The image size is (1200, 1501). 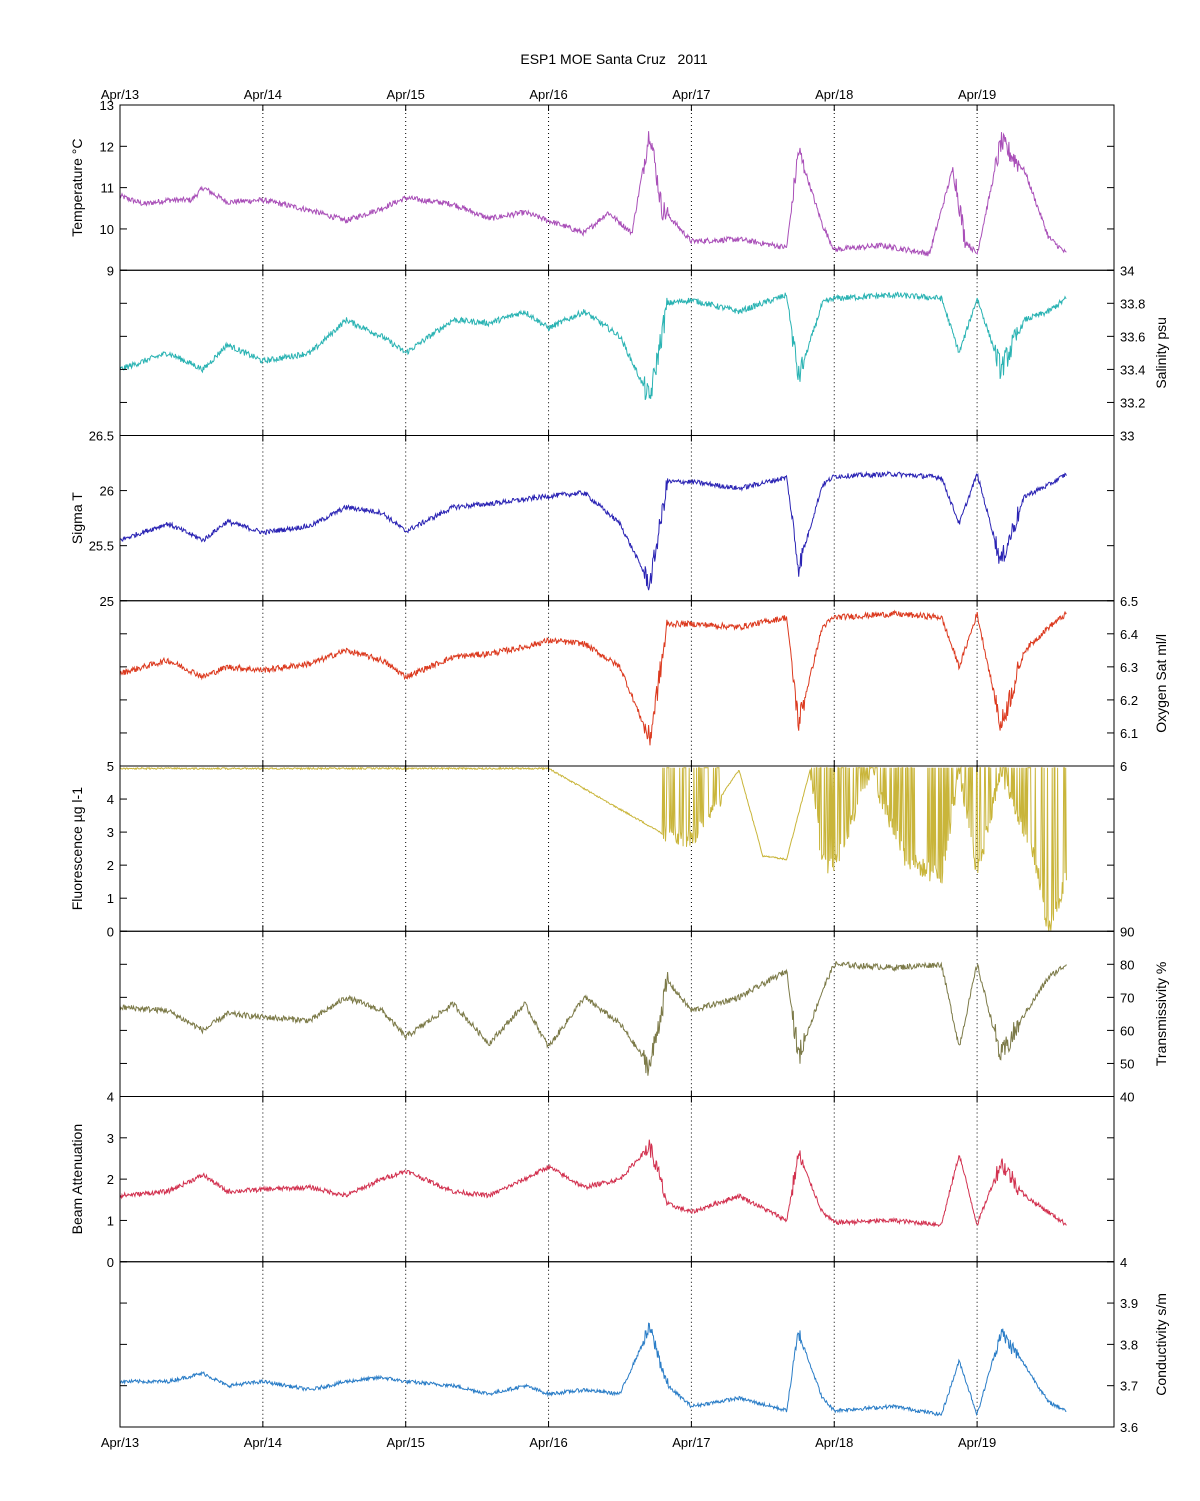 What do you see at coordinates (977, 94) in the screenshot?
I see `x-tick-label-top: Apr/19` at bounding box center [977, 94].